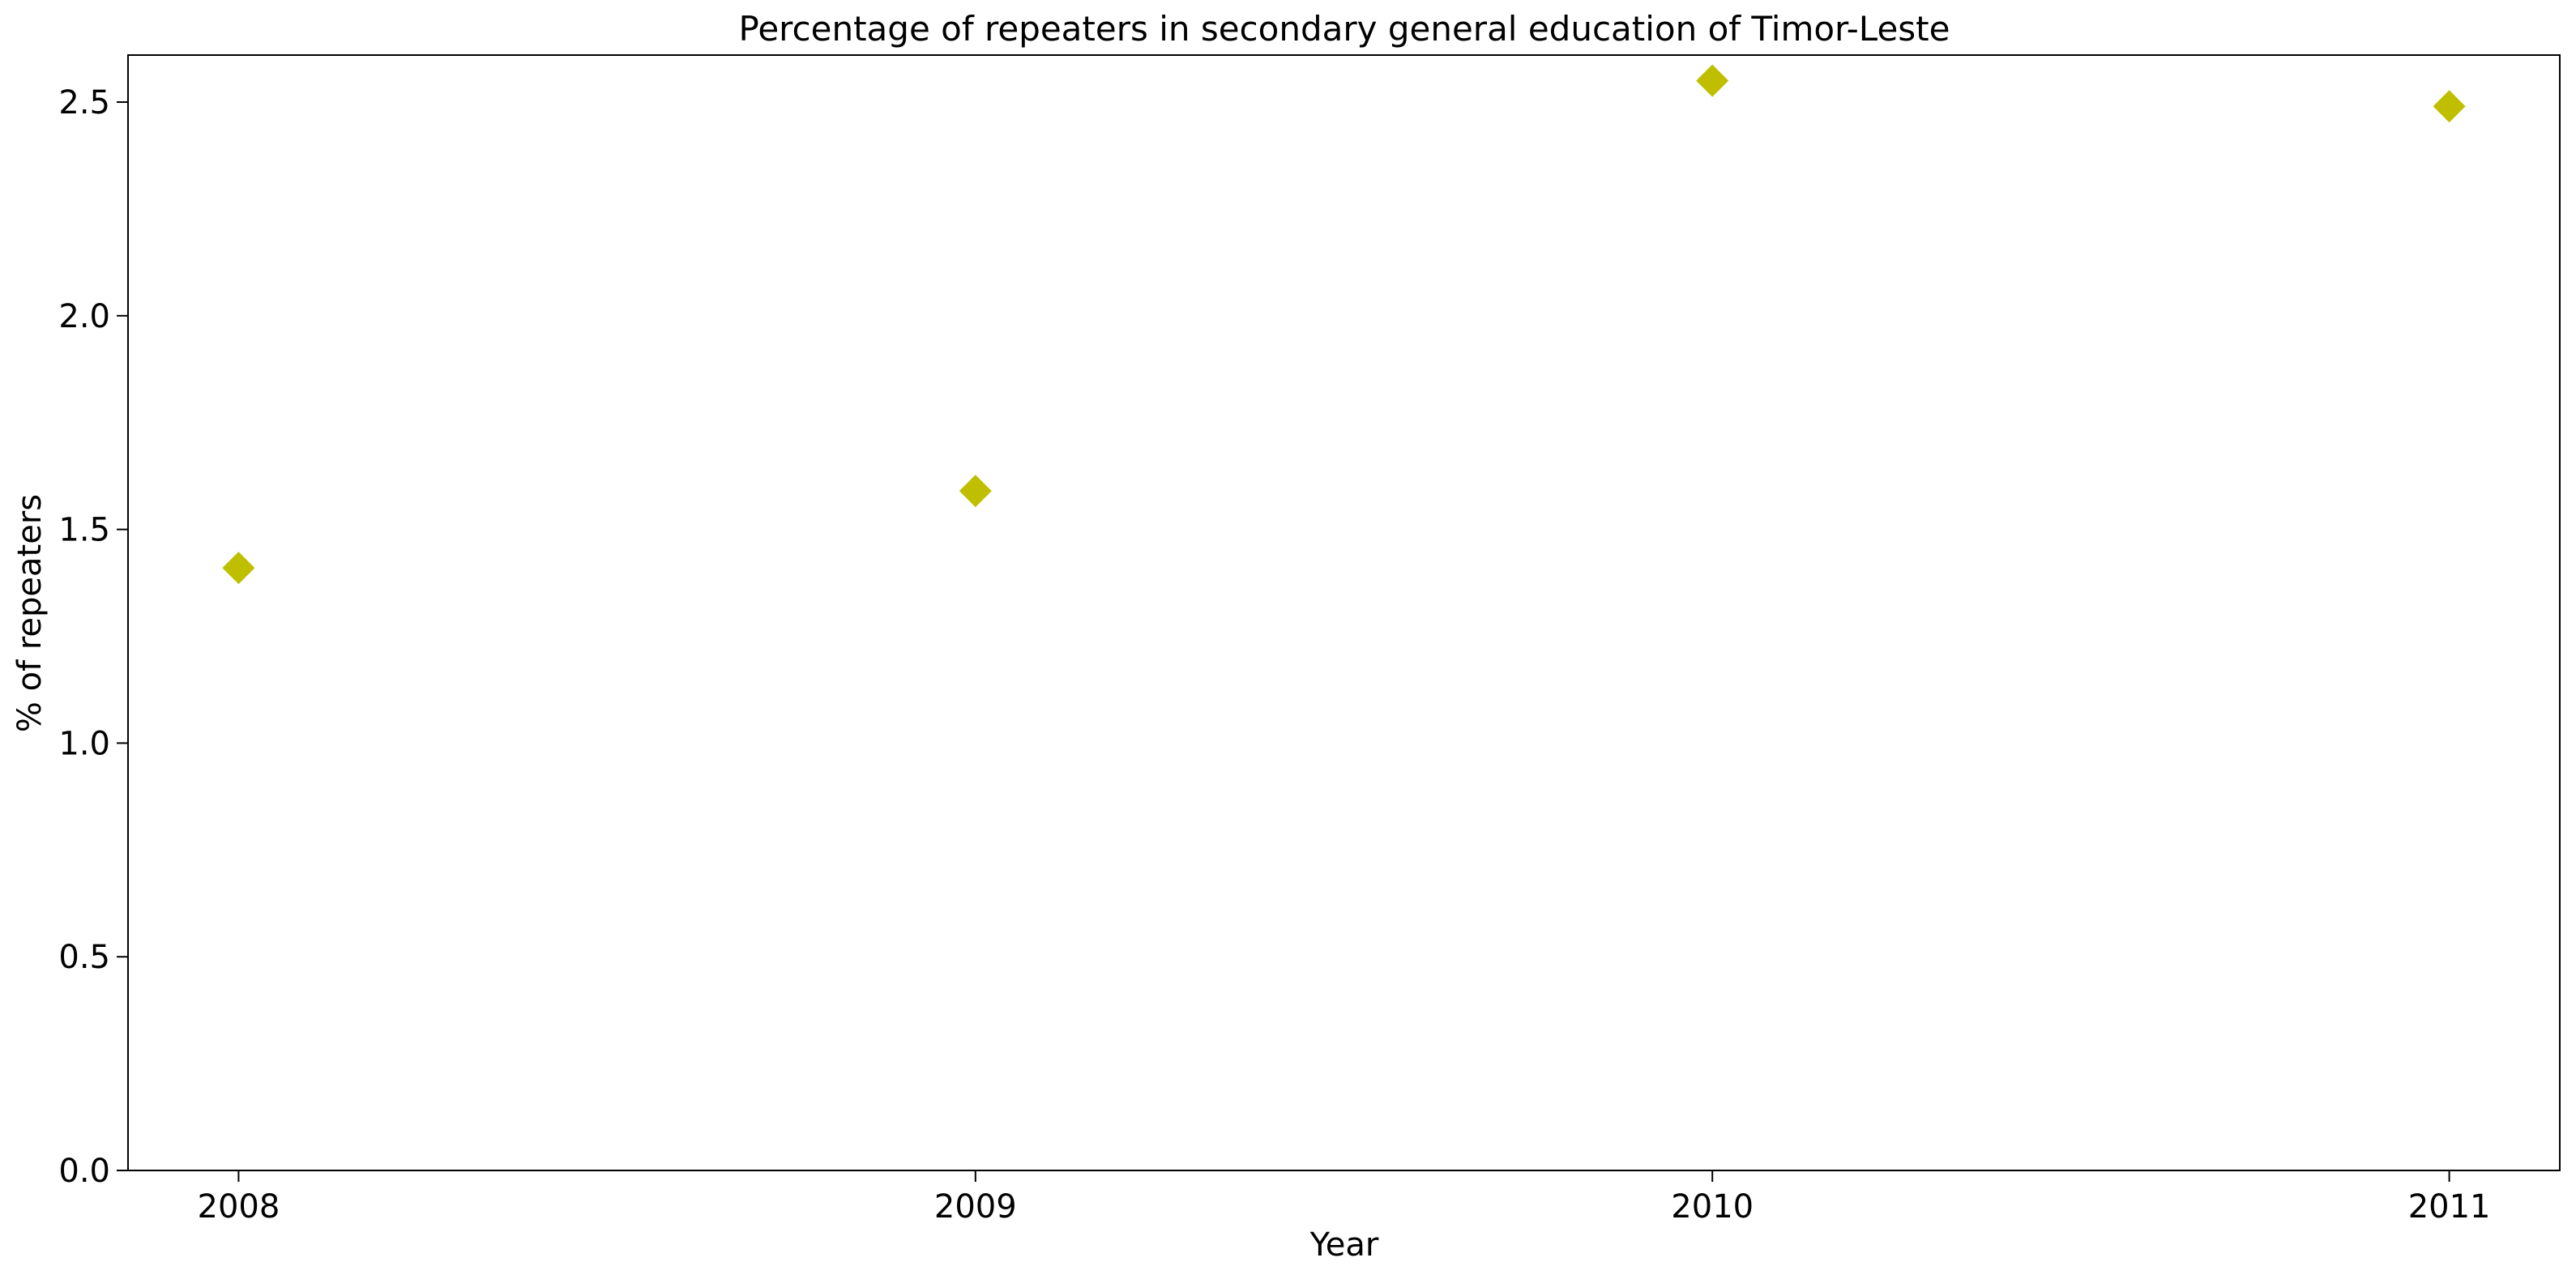 The image size is (2576, 1279). I want to click on y-axis: 0.0 0.5 1.0 1.5 2.0 2.5, so click(93, 637).